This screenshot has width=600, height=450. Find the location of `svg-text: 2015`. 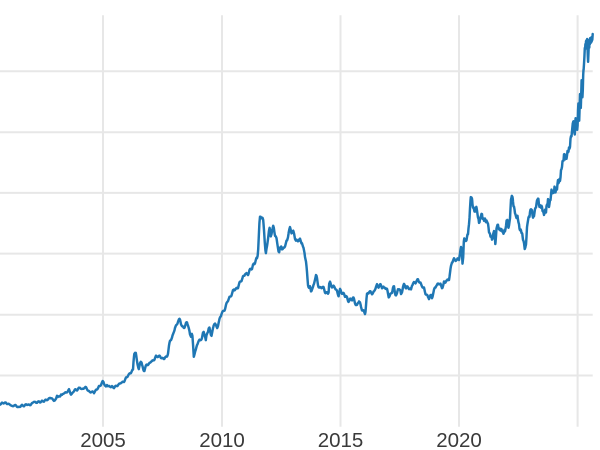

svg-text: 2015 is located at coordinates (341, 439).